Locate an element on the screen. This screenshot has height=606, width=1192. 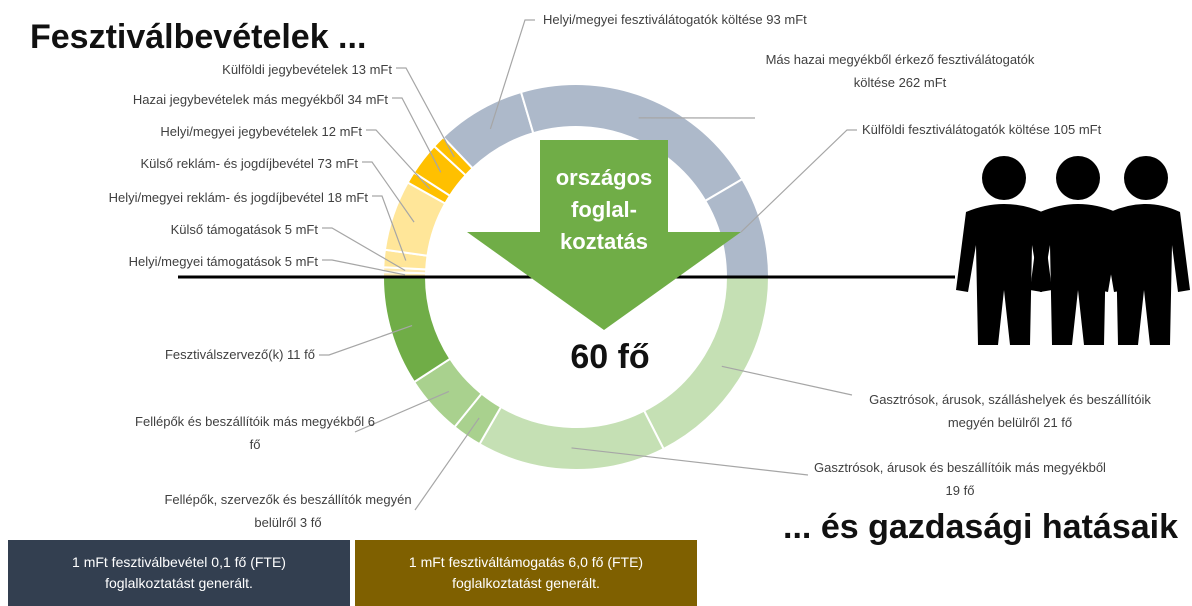
segment-value: 11 fő is located at coordinates (301, 354).